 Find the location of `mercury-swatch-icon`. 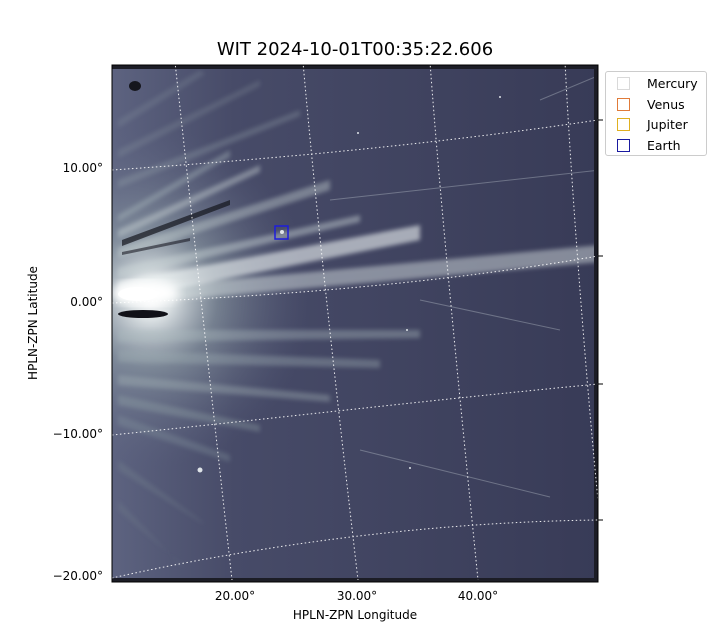

mercury-swatch-icon is located at coordinates (623, 83).